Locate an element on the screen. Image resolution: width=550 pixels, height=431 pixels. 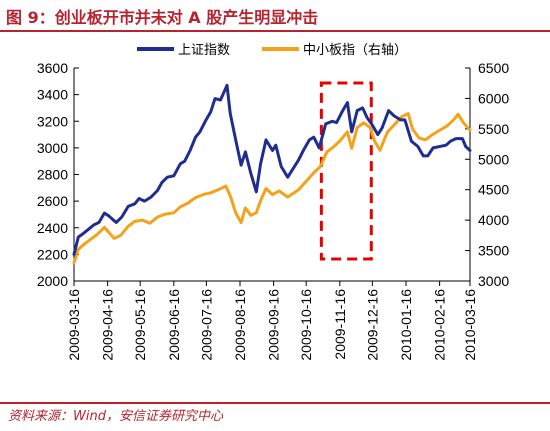
x-tick-label: 2009-09-16 is located at coordinates (274, 325).